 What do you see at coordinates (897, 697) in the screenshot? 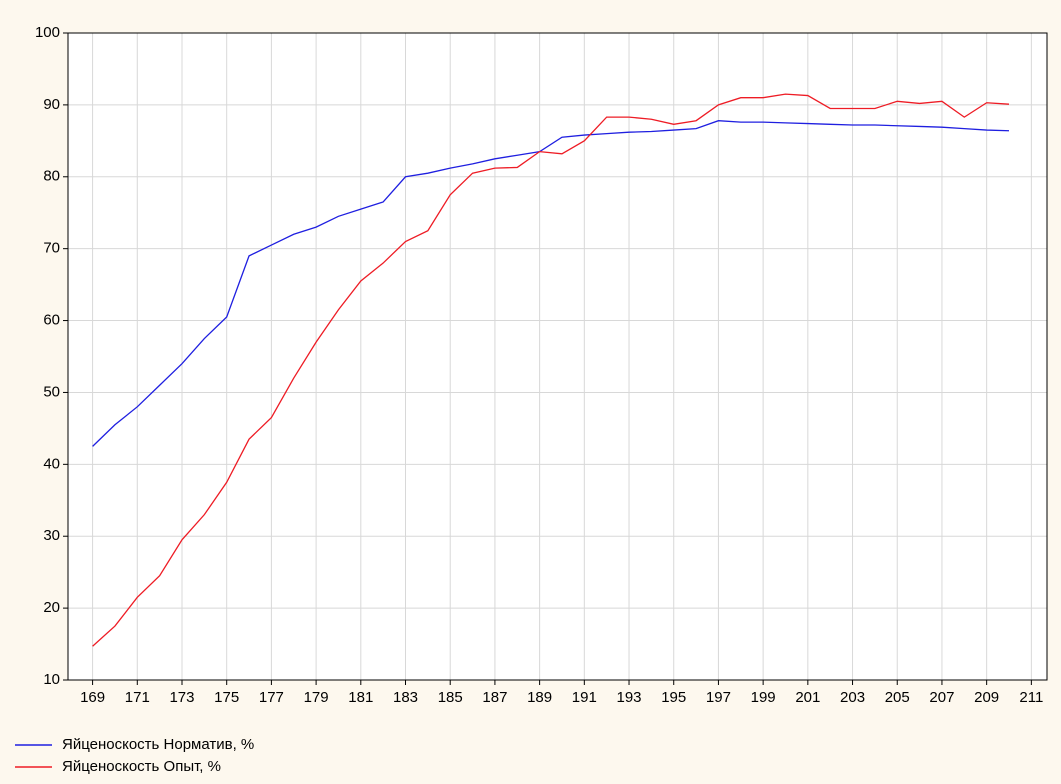
I see `x-tick-label: 205` at bounding box center [897, 697].